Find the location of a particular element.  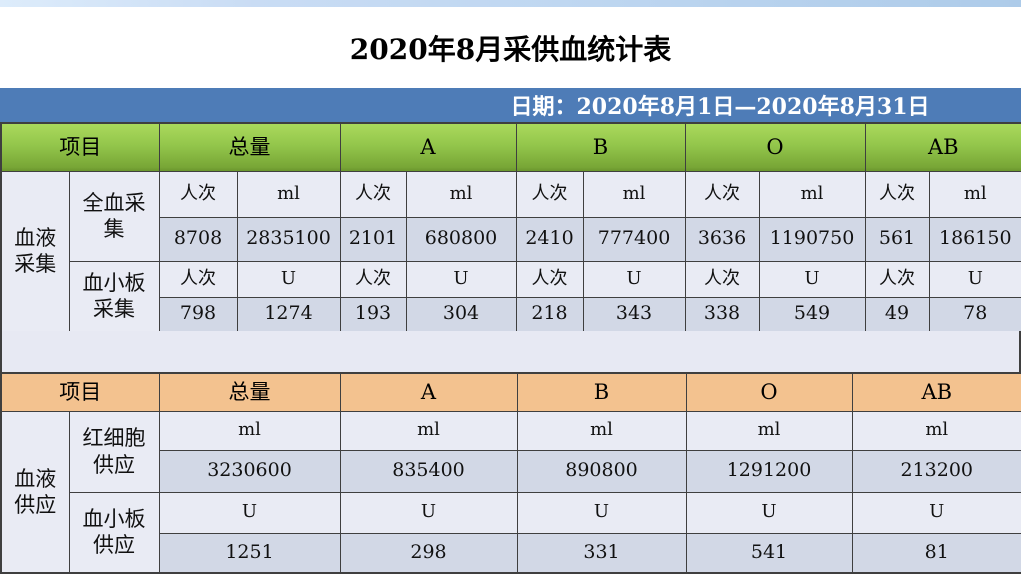

value-cell: 1190750 is located at coordinates (812, 239).